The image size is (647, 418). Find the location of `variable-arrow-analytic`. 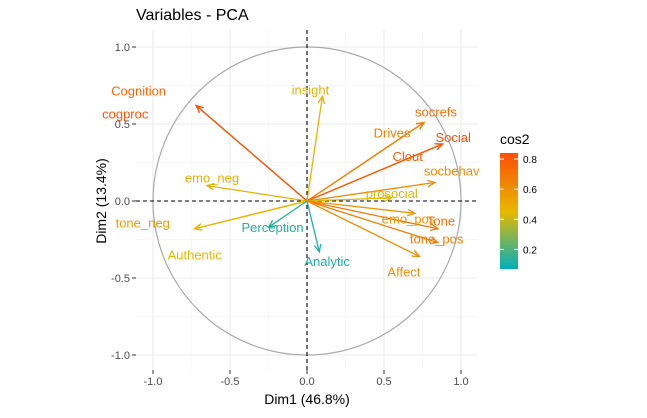

variable-arrow-analytic is located at coordinates (314, 227).